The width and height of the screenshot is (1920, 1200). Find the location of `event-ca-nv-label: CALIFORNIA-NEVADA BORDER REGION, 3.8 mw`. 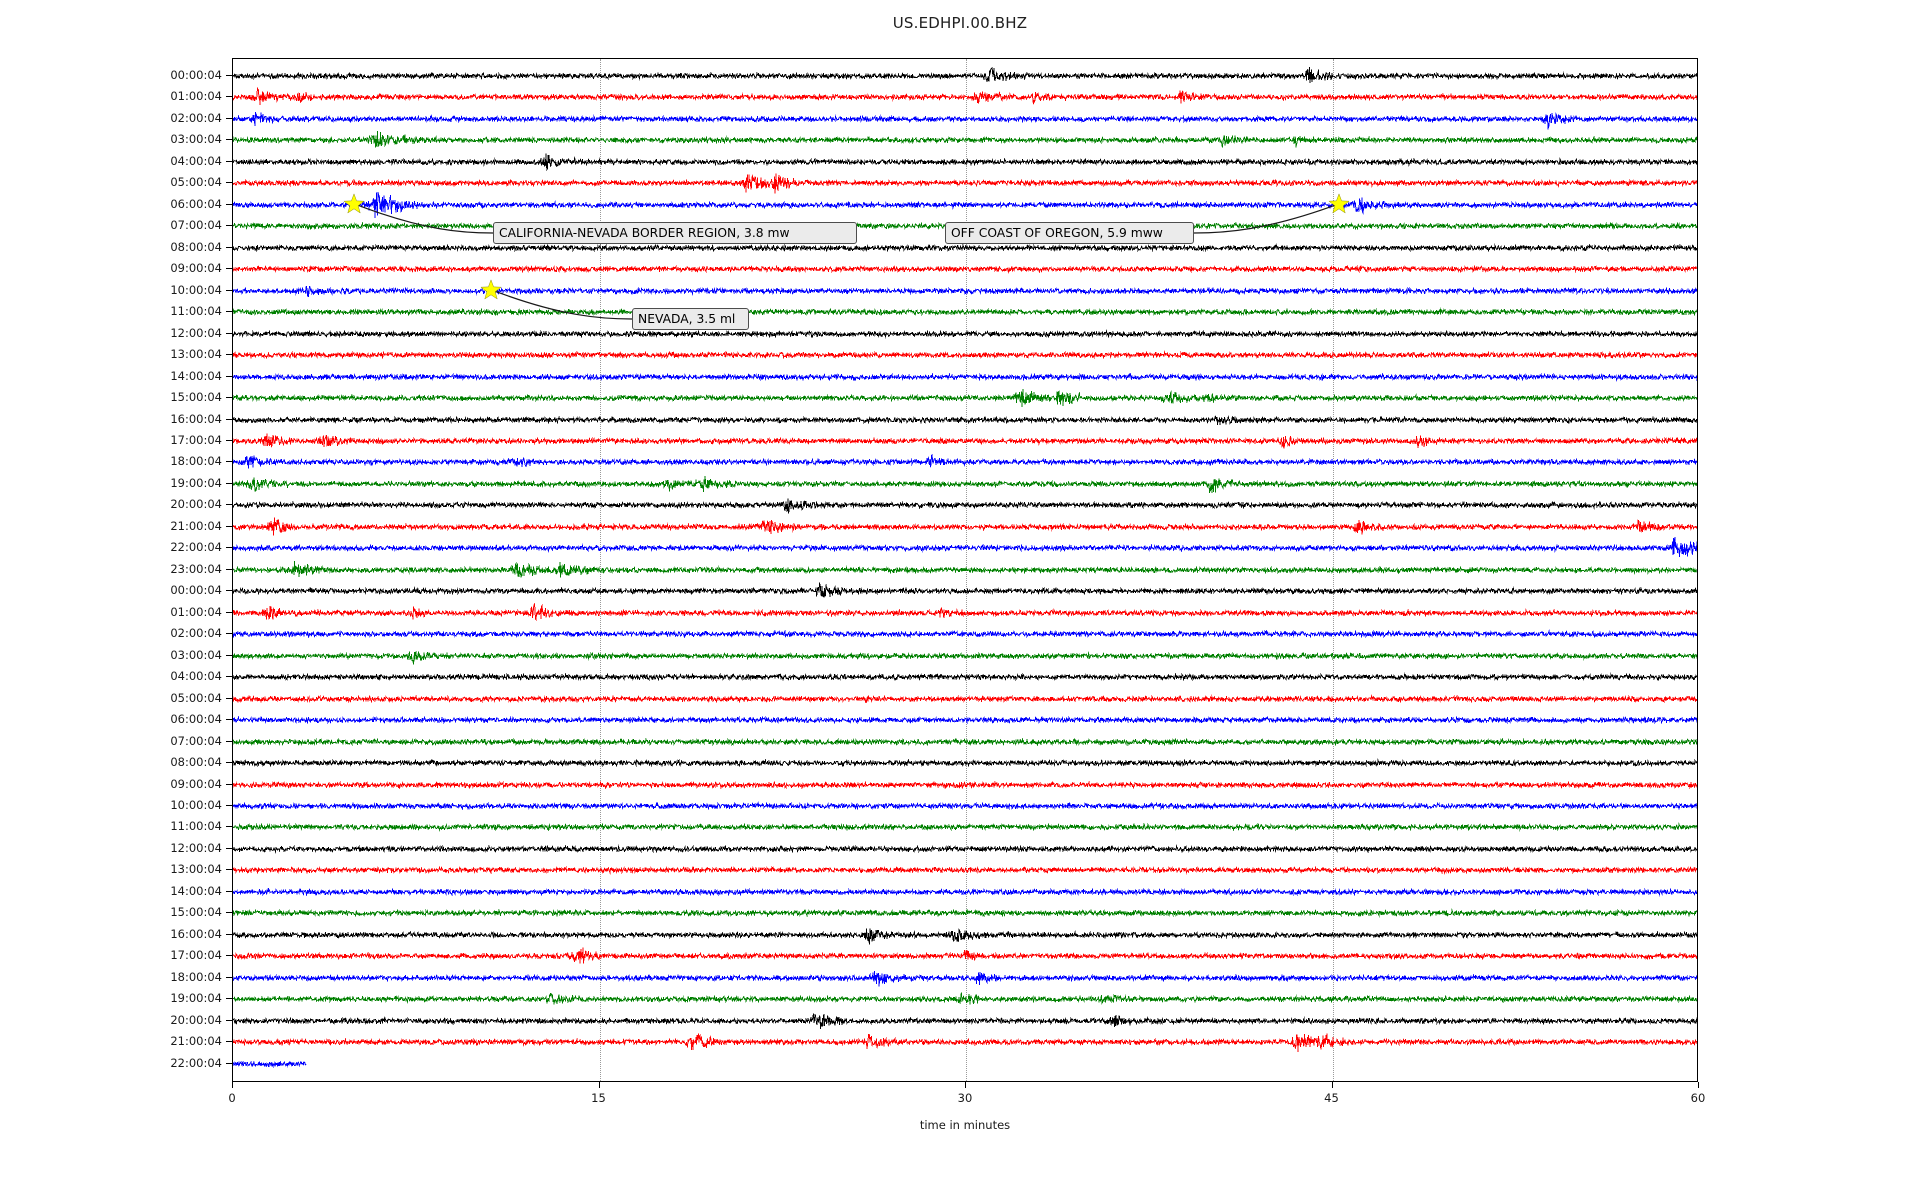

event-ca-nv-label: CALIFORNIA-NEVADA BORDER REGION, 3.8 mw is located at coordinates (675, 233).